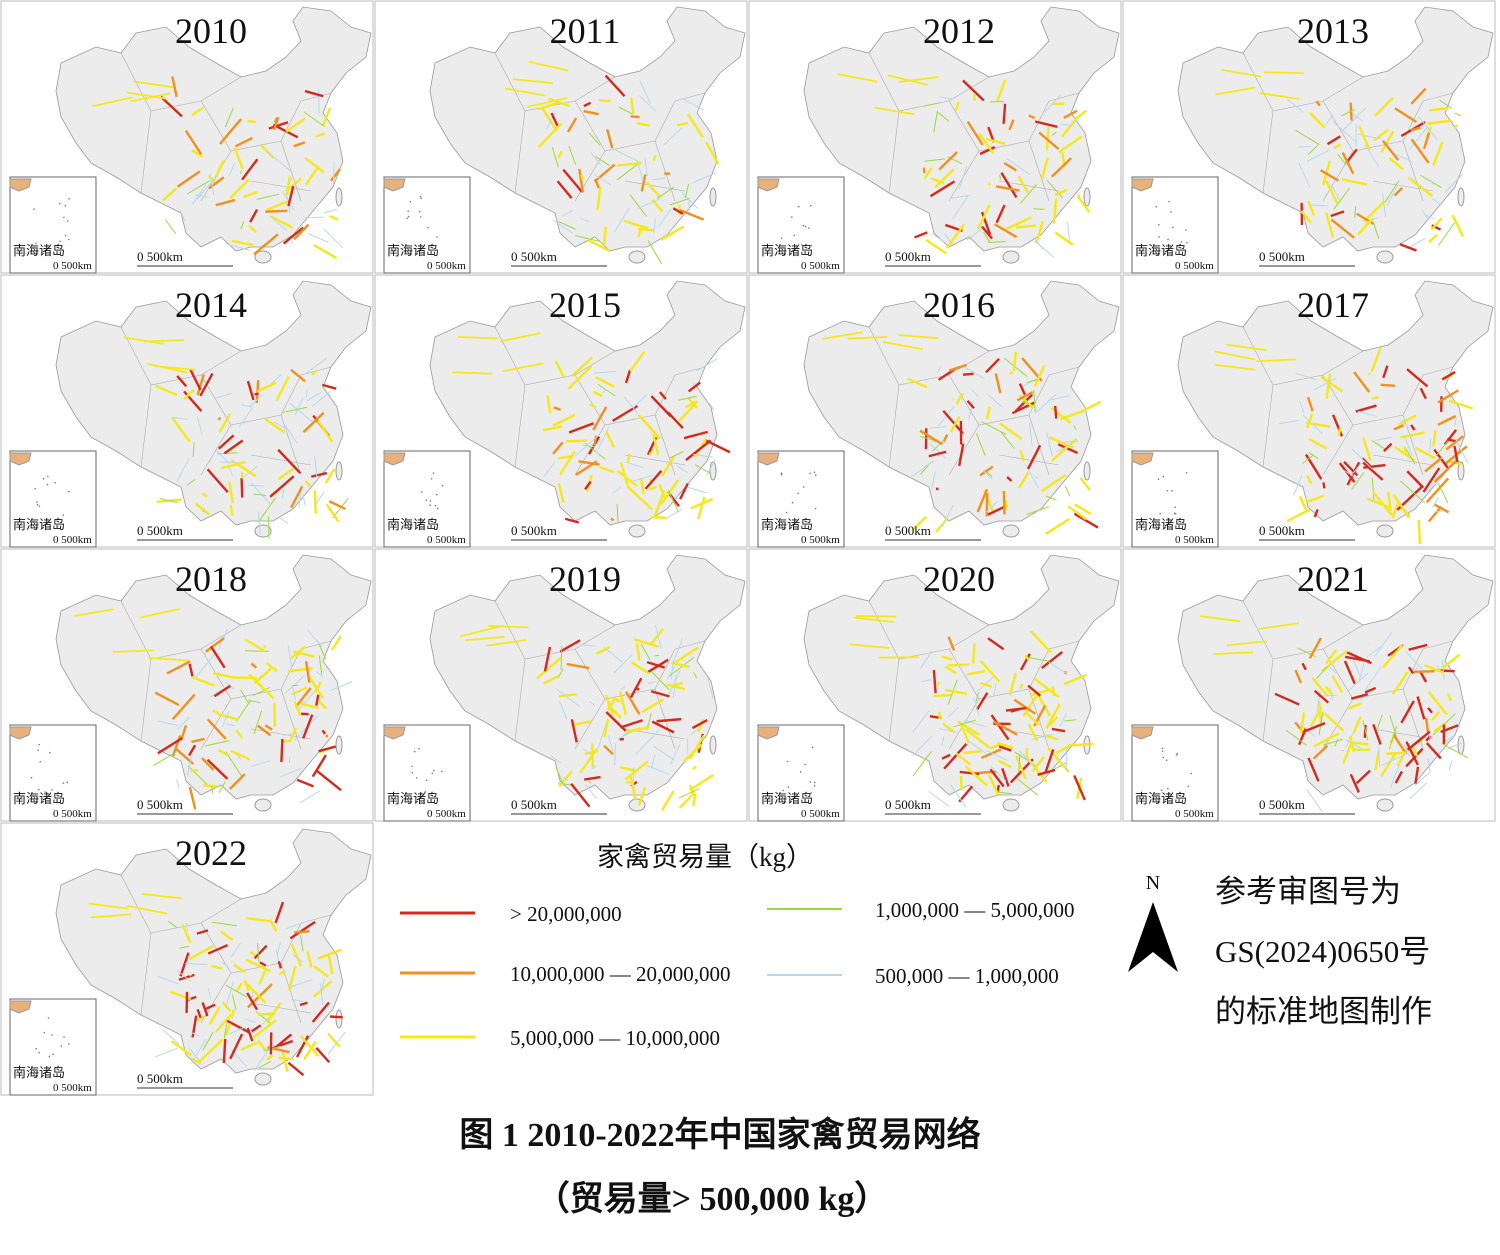 The height and width of the screenshot is (1255, 1500). What do you see at coordinates (959, 579) in the screenshot?
I see `year-label: 2020` at bounding box center [959, 579].